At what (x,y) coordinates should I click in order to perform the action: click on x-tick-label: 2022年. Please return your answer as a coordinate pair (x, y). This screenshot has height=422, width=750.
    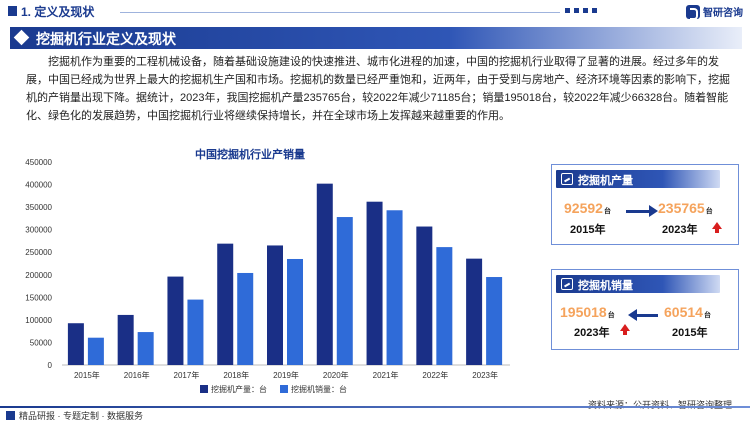
    Looking at the image, I should click on (435, 375).